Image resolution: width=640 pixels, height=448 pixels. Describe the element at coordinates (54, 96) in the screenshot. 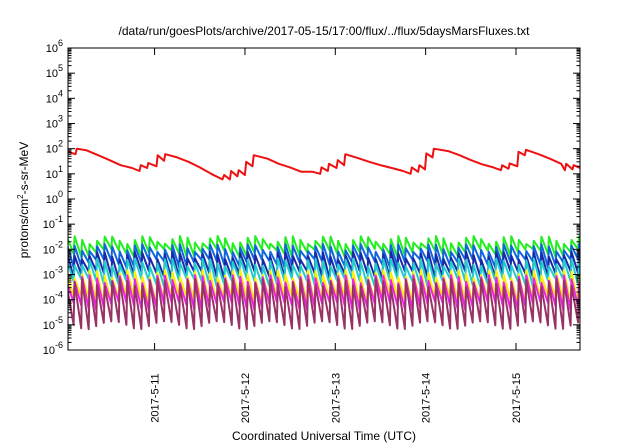

I see `y-tick-label: 10⁴` at that location.